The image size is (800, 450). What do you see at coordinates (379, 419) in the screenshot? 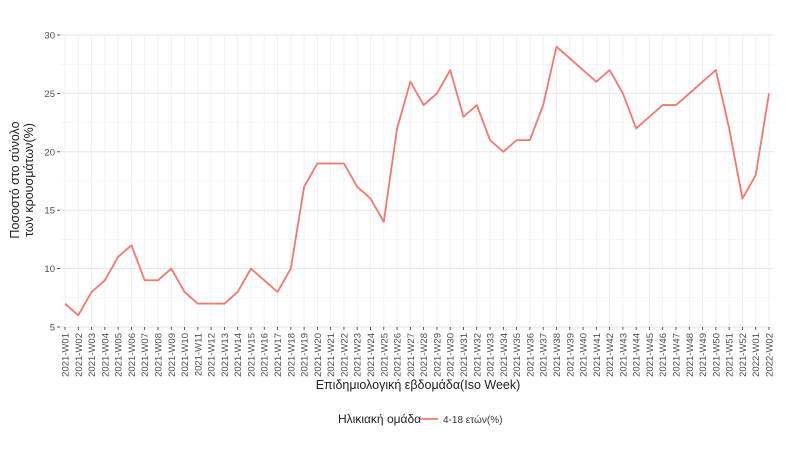
I see `legend-title: Ηλικιακή ομάδα` at bounding box center [379, 419].